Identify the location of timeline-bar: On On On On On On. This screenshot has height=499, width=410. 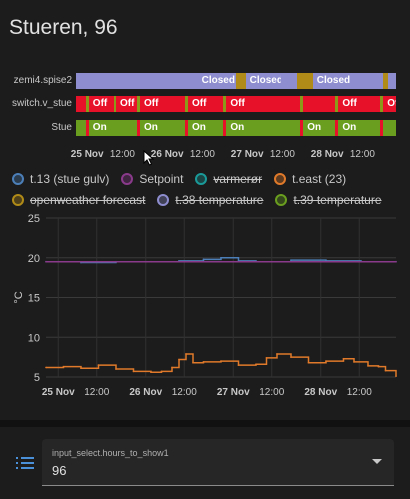
(236, 128).